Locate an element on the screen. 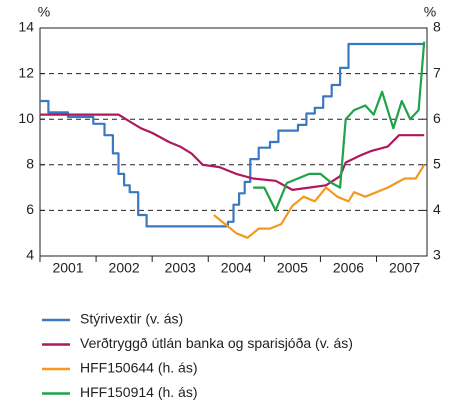  y-axis-label: % is located at coordinates (44, 12).